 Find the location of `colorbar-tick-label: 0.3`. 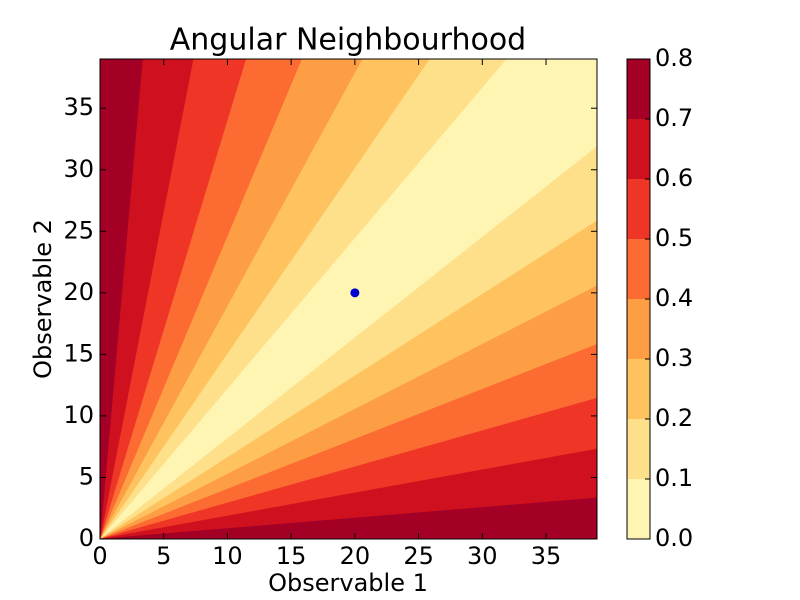

colorbar-tick-label: 0.3 is located at coordinates (674, 358).